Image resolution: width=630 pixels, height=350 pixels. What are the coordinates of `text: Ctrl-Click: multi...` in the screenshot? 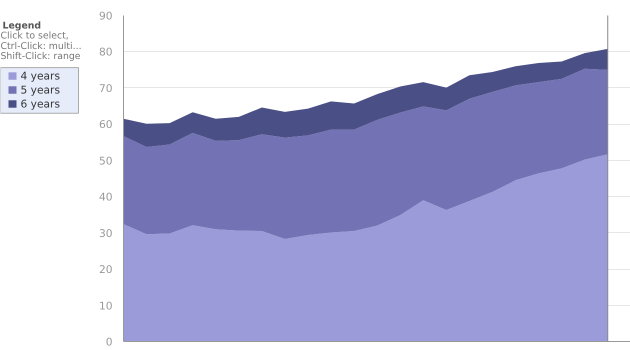 It's located at (41, 46).